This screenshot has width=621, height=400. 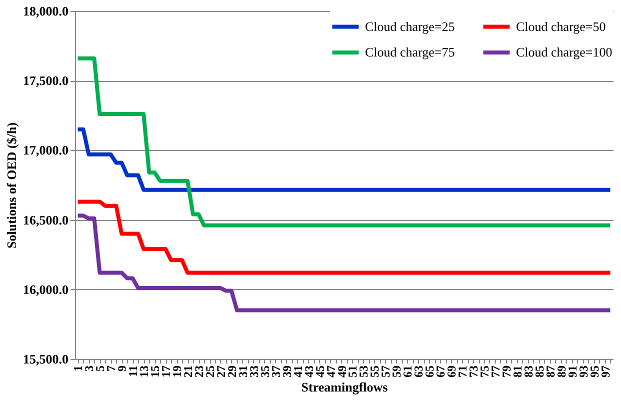 What do you see at coordinates (45, 220) in the screenshot?
I see `y-tick-label: 16,500.0` at bounding box center [45, 220].